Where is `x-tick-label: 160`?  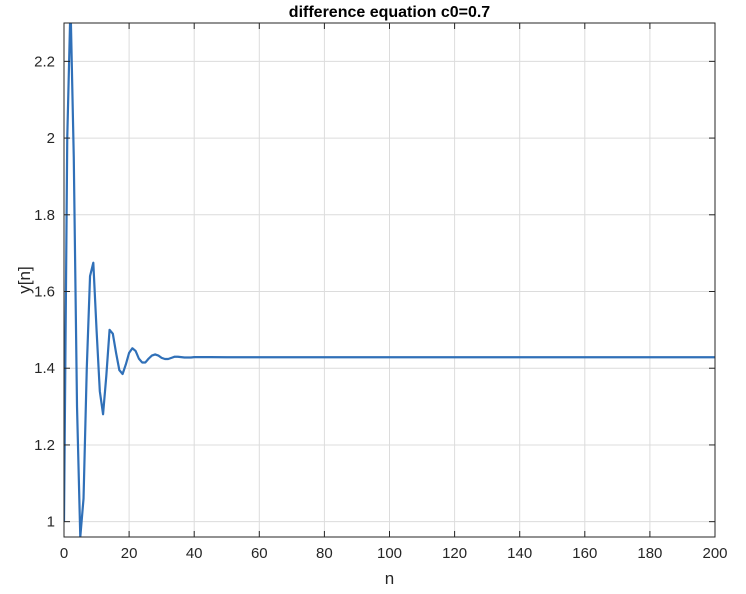
x-tick-label: 160 is located at coordinates (584, 553).